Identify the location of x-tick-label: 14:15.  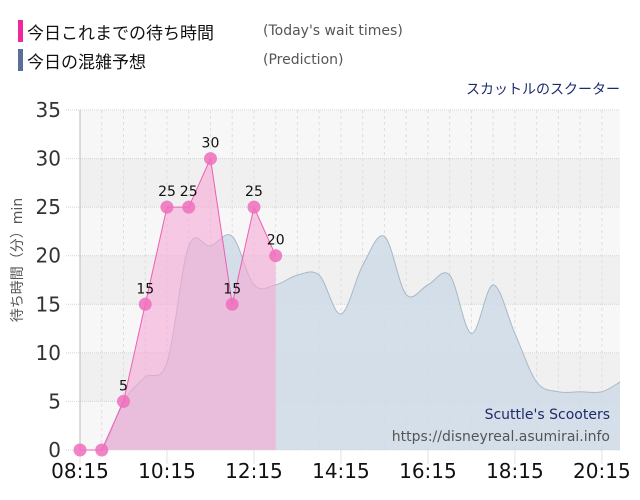
(341, 471).